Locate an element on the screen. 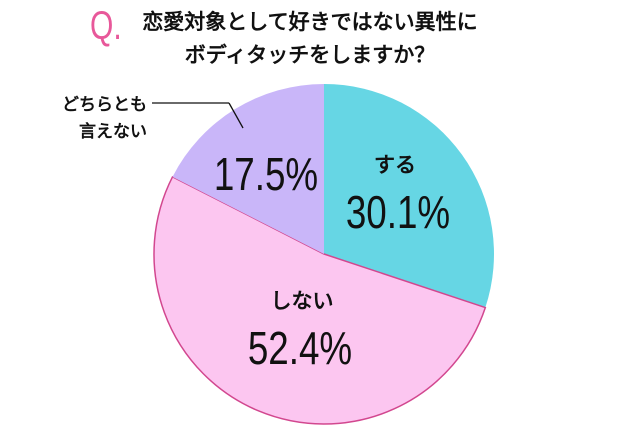  title-line-2: ボディタッチをしますか？ is located at coordinates (310, 55).